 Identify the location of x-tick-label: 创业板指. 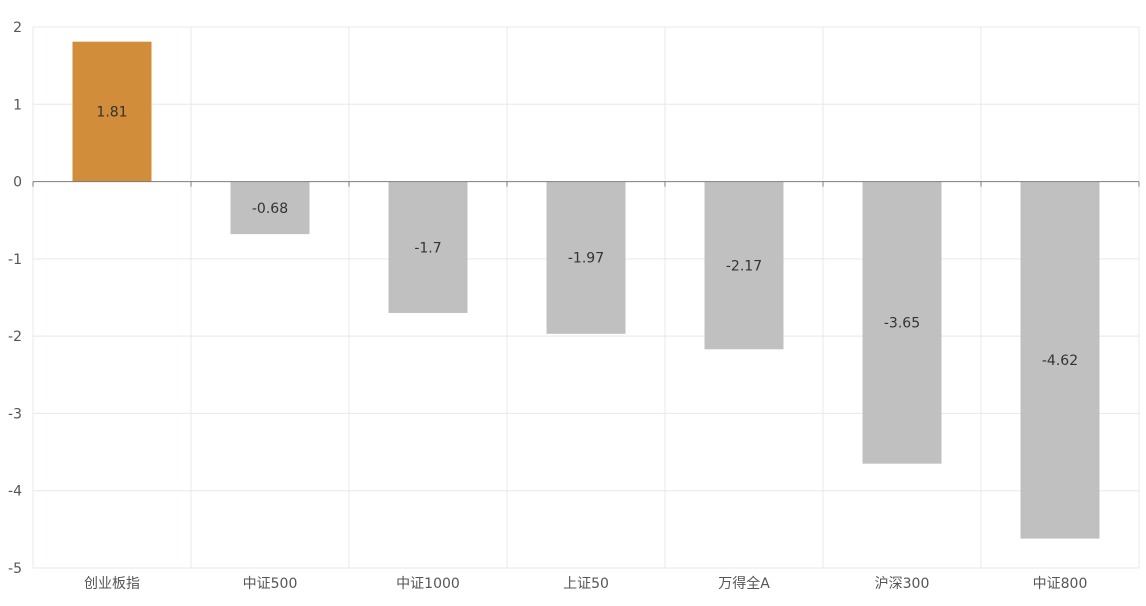
(112, 584).